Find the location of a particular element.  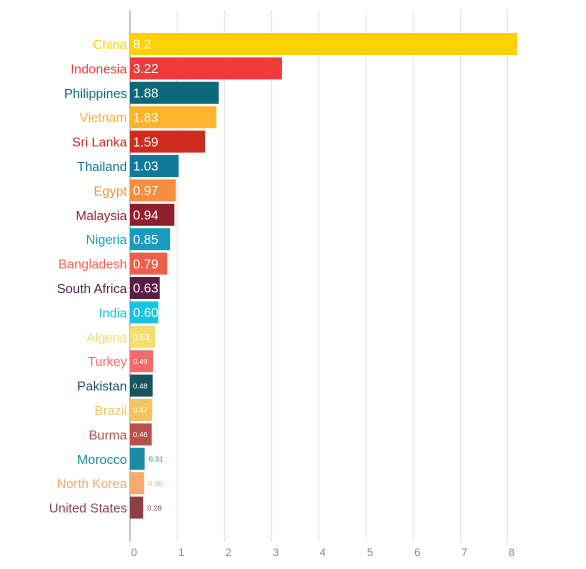

value-label: 0.30 is located at coordinates (155, 483).